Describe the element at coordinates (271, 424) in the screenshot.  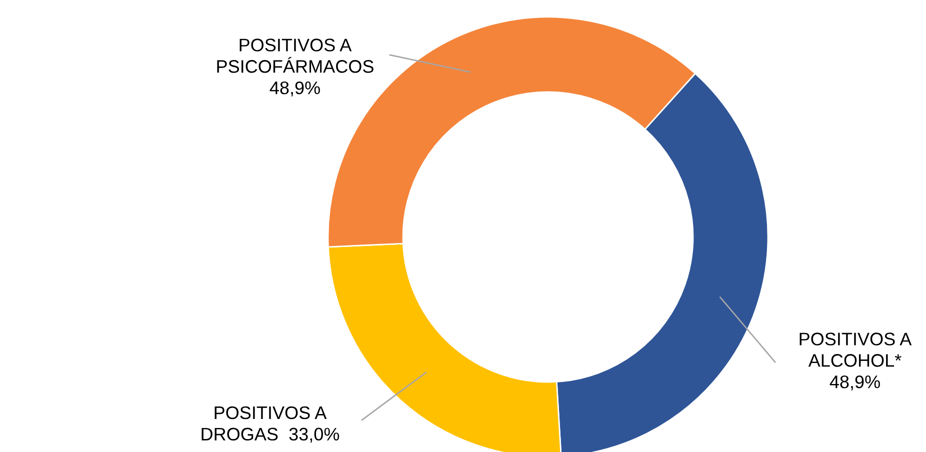
I see `slice-label: POSITIVOS A DROGAS 33,0%` at that location.